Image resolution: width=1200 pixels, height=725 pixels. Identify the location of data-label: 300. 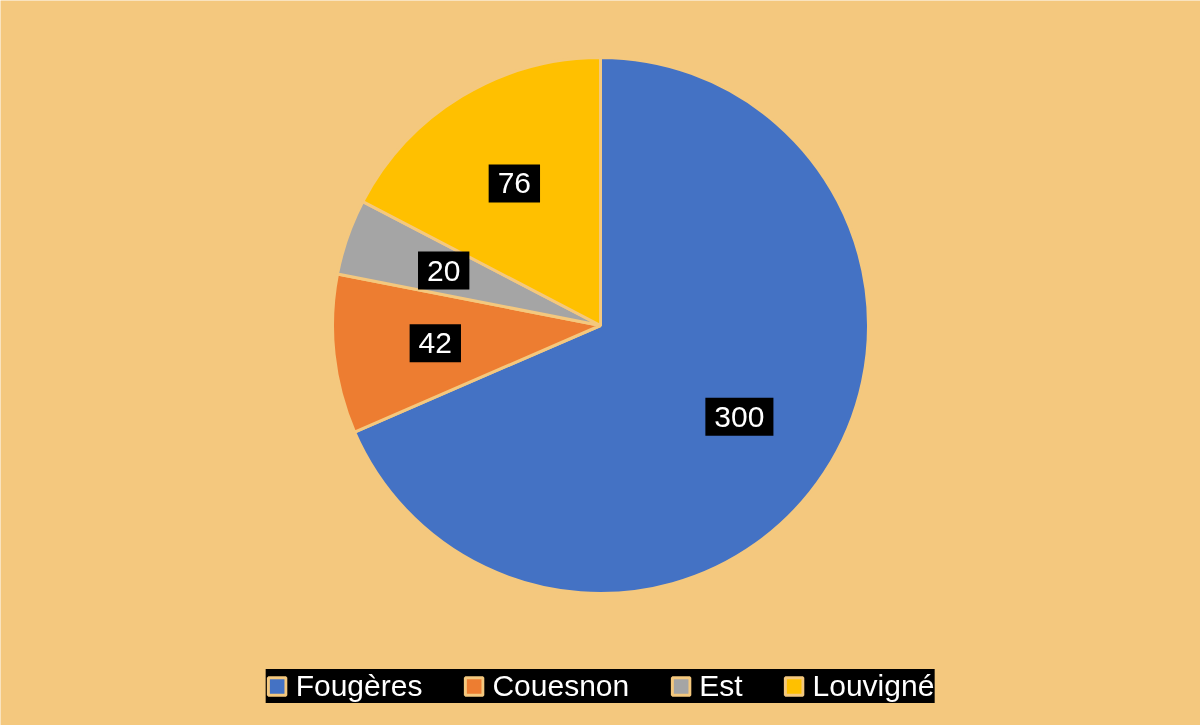
(739, 416).